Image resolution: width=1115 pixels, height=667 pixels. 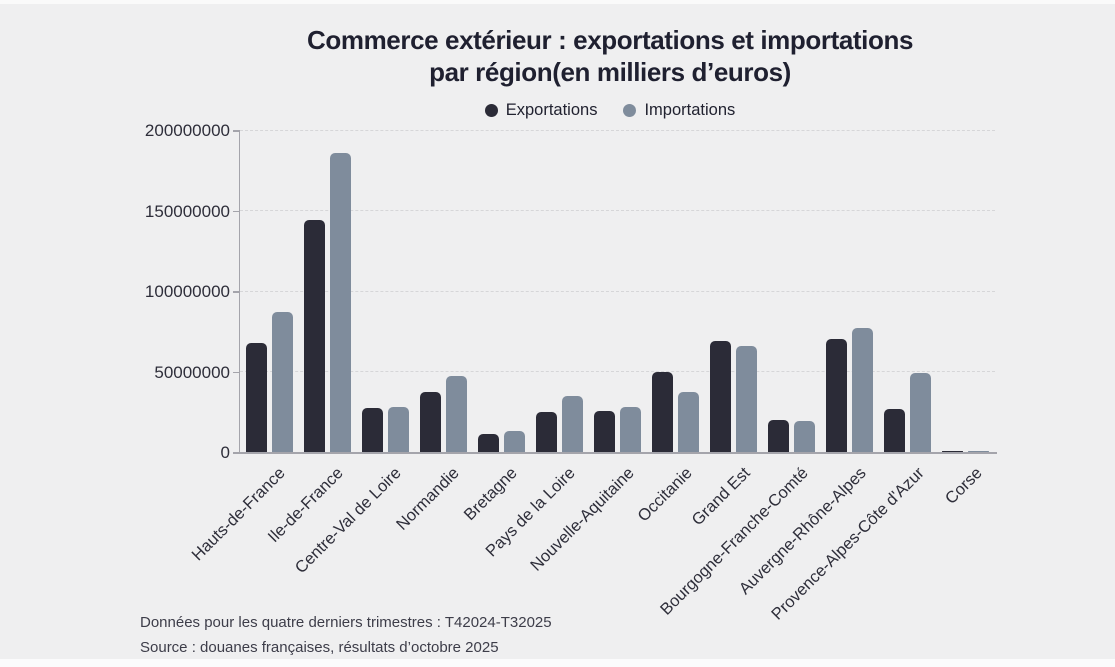 What do you see at coordinates (664, 495) in the screenshot?
I see `x-axis-label: Occitanie` at bounding box center [664, 495].